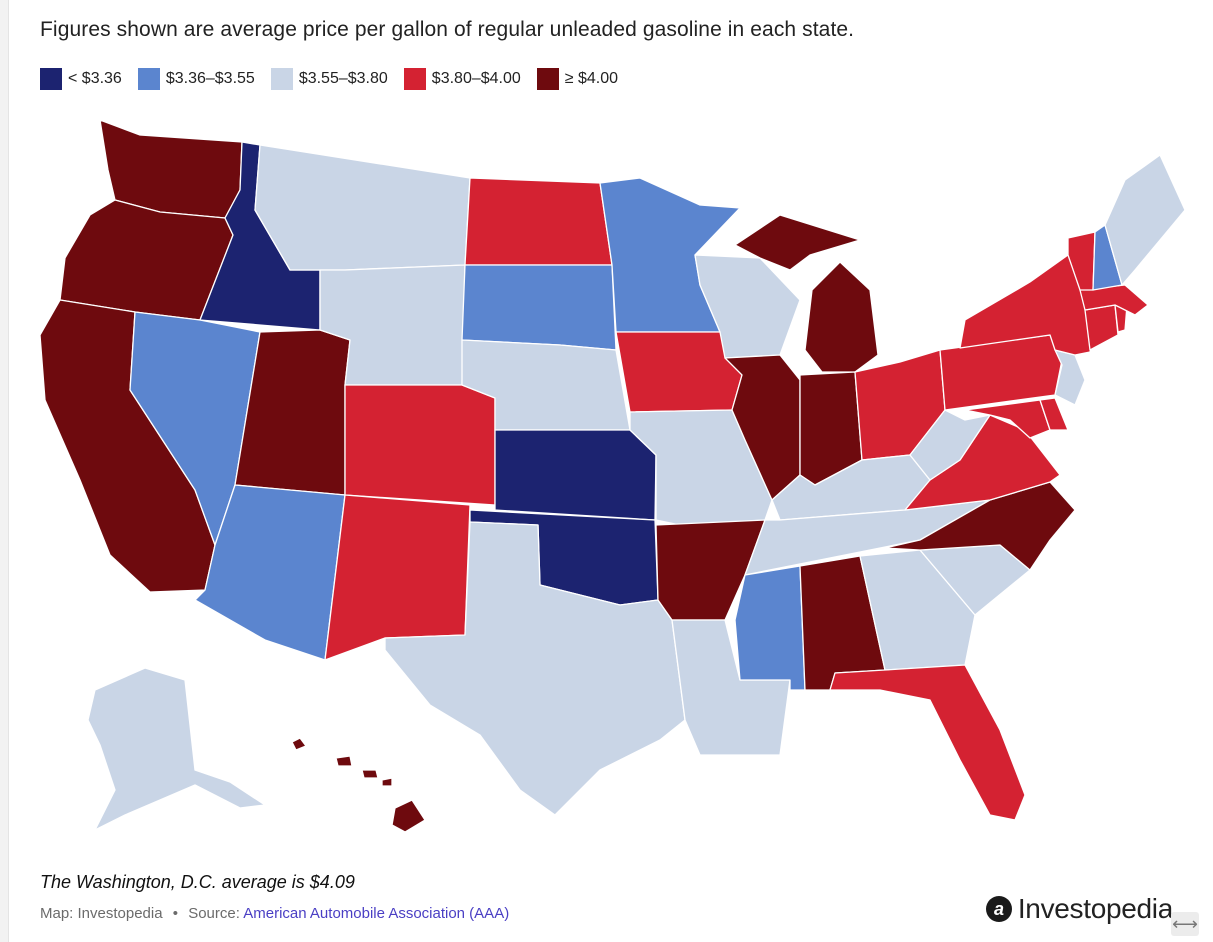  What do you see at coordinates (1101, 327) in the screenshot?
I see `state-ct` at bounding box center [1101, 327].